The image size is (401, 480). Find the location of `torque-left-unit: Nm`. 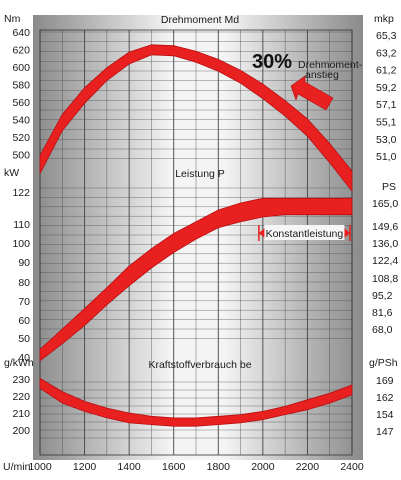

torque-left-unit: Nm is located at coordinates (12, 19).